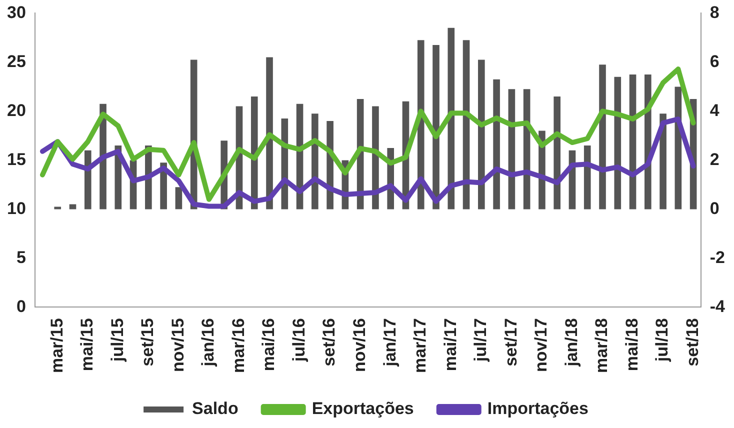 Image resolution: width=734 pixels, height=428 pixels. What do you see at coordinates (541, 345) in the screenshot?
I see `x-tick-label: nov/17` at bounding box center [541, 345].